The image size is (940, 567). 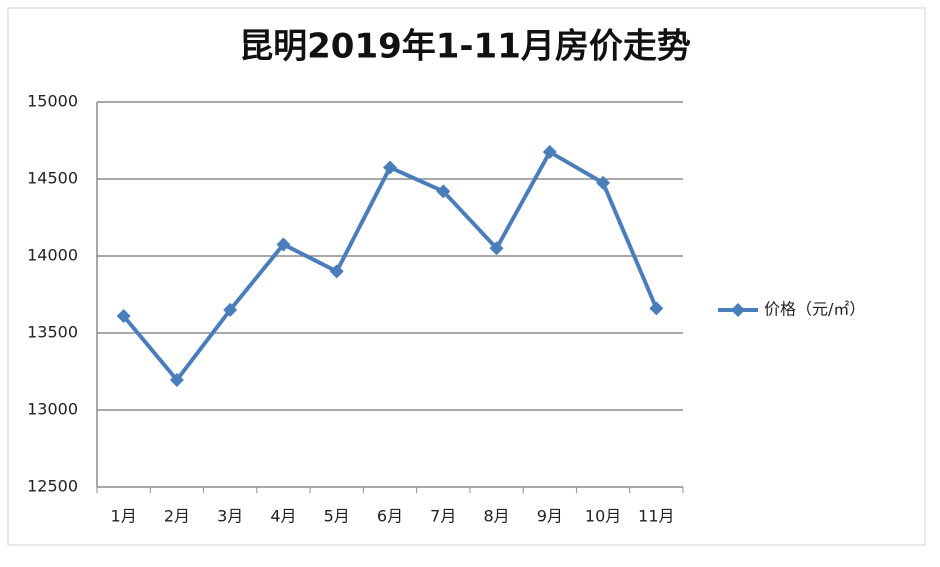 What do you see at coordinates (52, 101) in the screenshot?
I see `y-tick-label: 15000` at bounding box center [52, 101].